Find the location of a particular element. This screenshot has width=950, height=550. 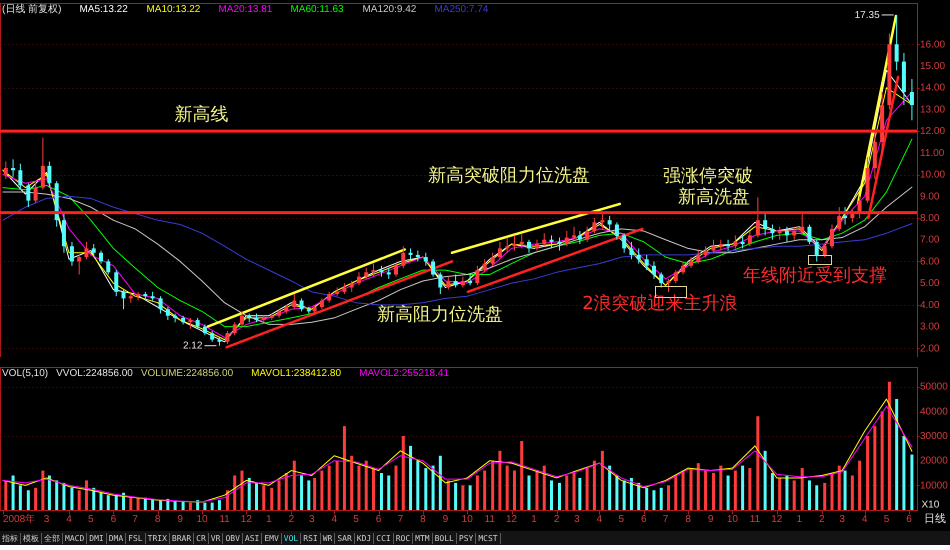

text: MAVOL2:255218.41 is located at coordinates (404, 373).